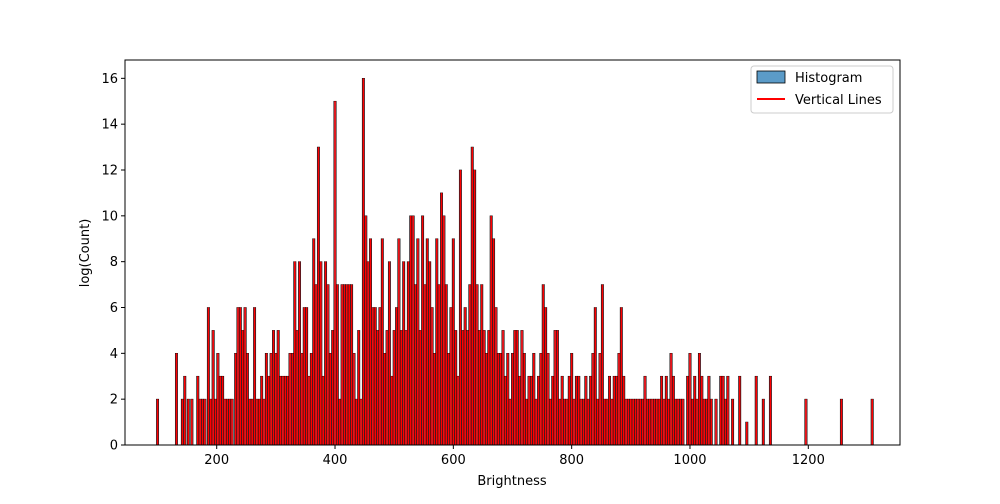 This screenshot has height=504, width=1000. I want to click on y-axis-ticks: 0 2 4 6 8 10 12 14 16, so click(113, 263).